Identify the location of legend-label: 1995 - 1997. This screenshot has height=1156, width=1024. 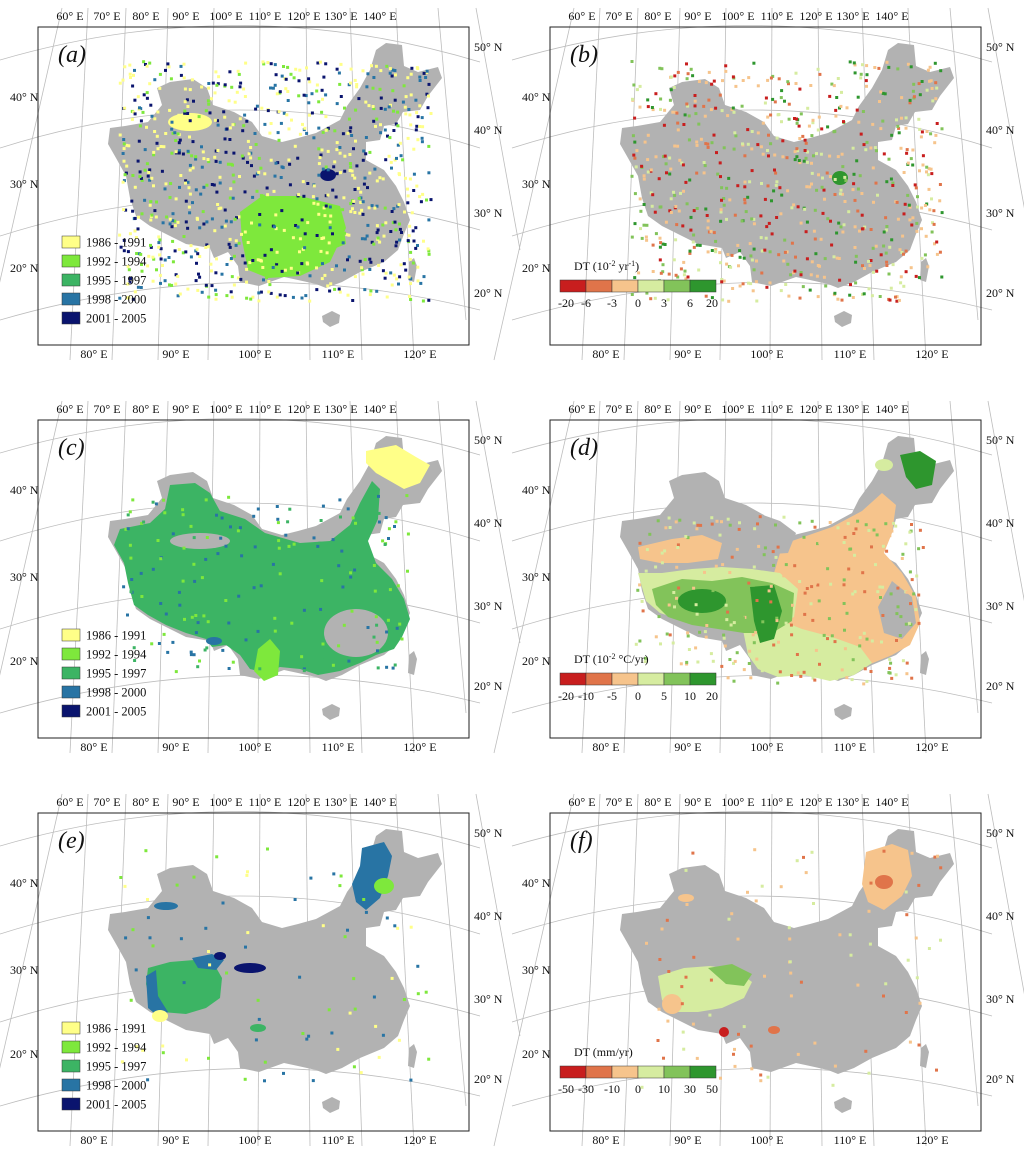
(116, 281).